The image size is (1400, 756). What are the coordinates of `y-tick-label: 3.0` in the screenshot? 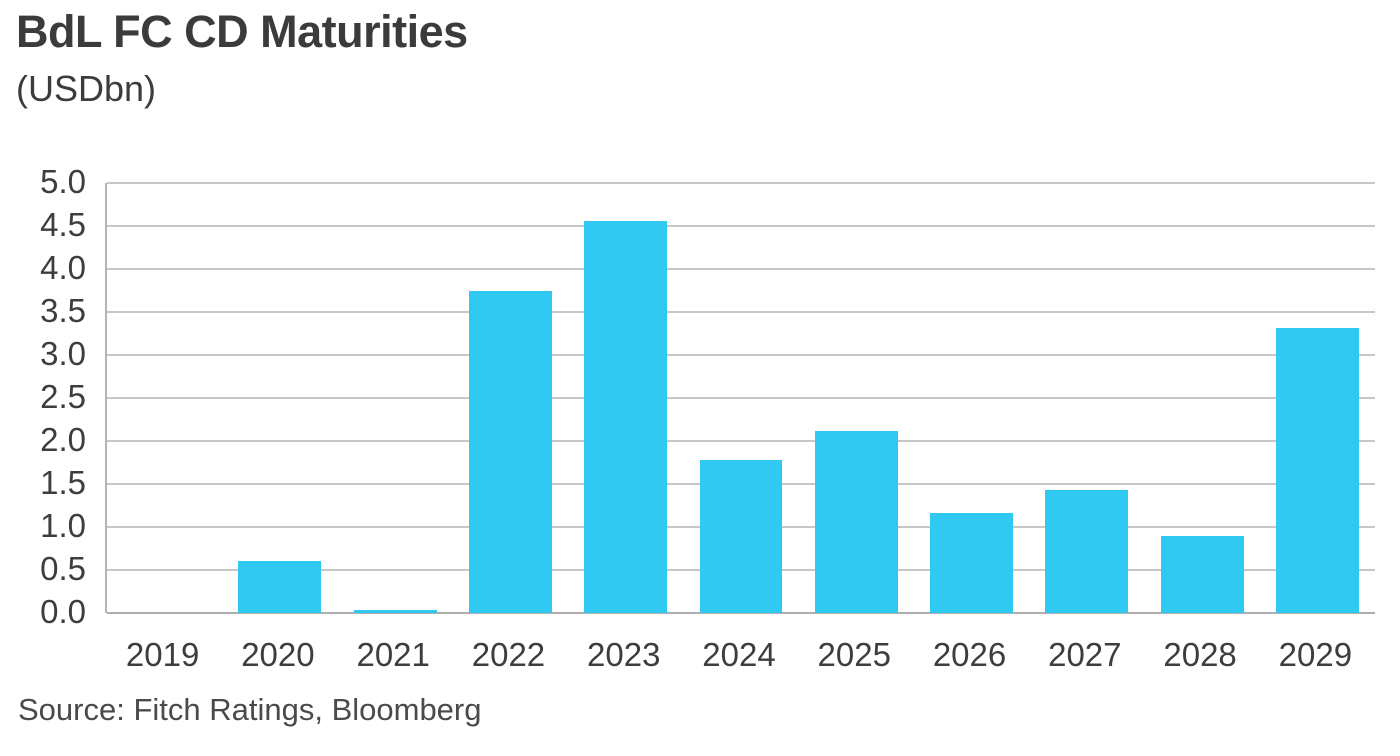 It's located at (63, 354).